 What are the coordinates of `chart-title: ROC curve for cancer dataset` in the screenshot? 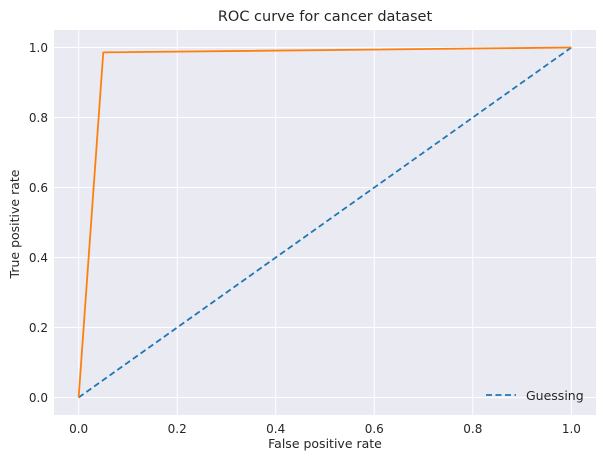 It's located at (325, 17).